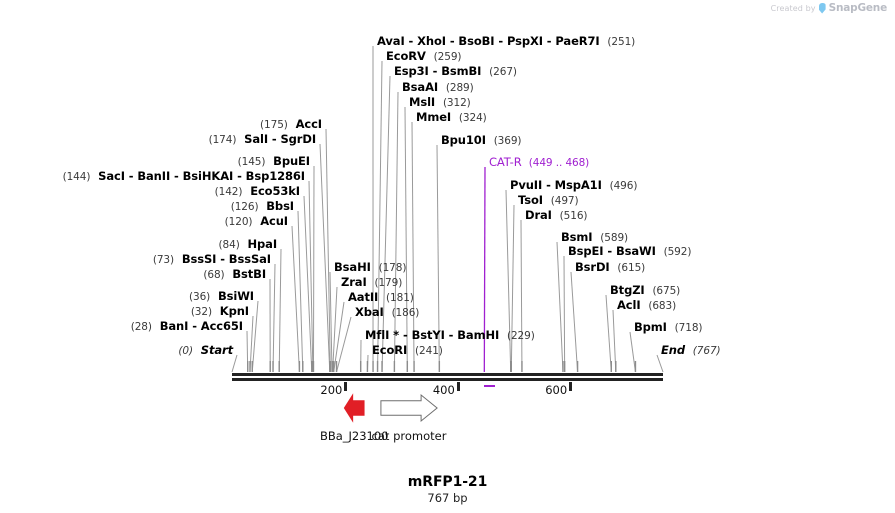 The image size is (895, 513). I want to click on enzyme-label-bsahi: BsaHI (178), so click(370, 267).